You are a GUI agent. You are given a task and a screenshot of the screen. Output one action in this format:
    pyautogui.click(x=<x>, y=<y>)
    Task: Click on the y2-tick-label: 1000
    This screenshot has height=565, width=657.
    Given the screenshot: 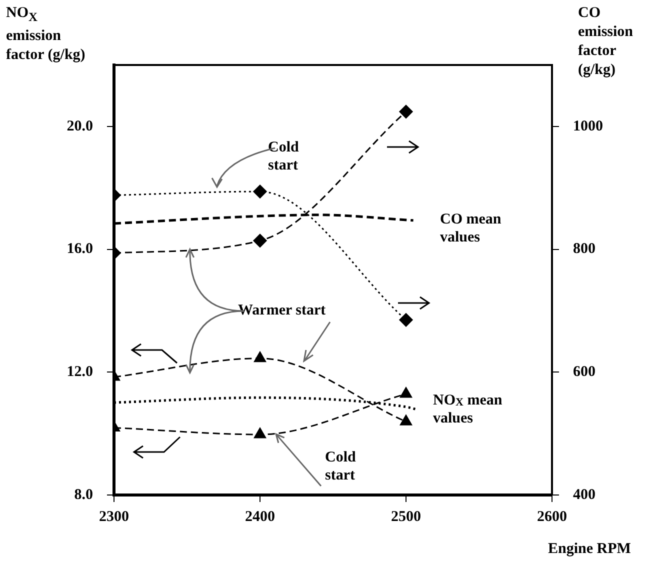 What is the action you would take?
    pyautogui.click(x=588, y=126)
    